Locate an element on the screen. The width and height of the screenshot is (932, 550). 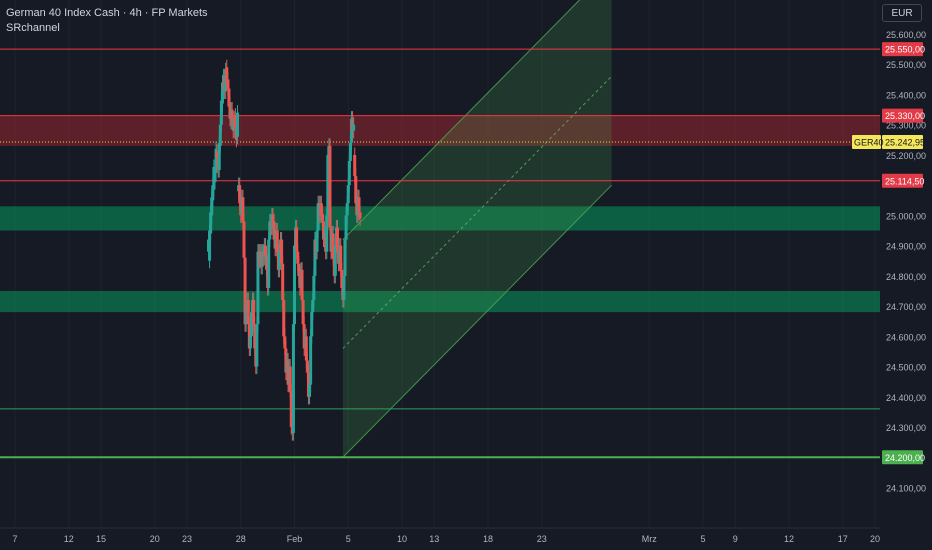
support-price-label: 24.200,00 is located at coordinates (905, 458).